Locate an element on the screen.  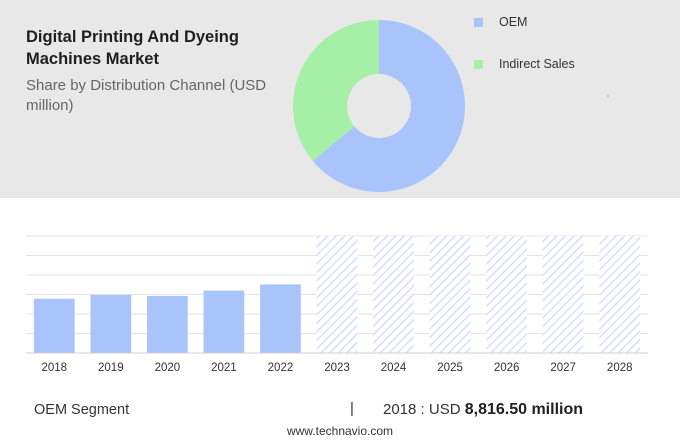
x-tick-2026: 2026 is located at coordinates (507, 368).